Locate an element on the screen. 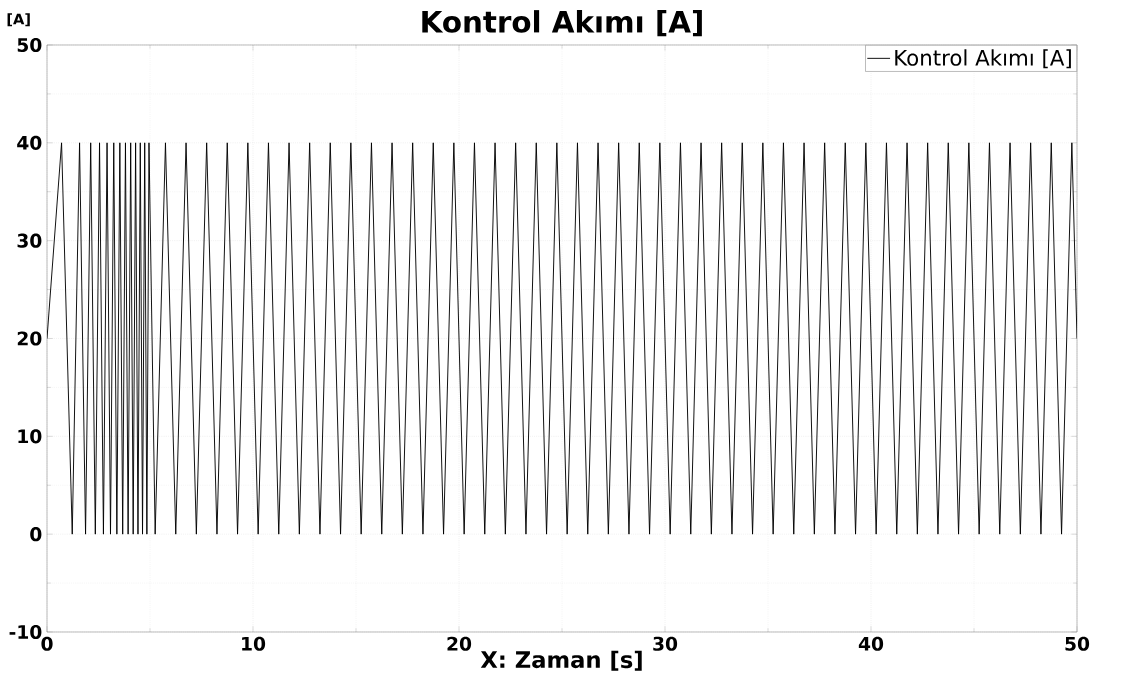 This screenshot has height=695, width=1125. y-tick-label: 50 is located at coordinates (29, 45).